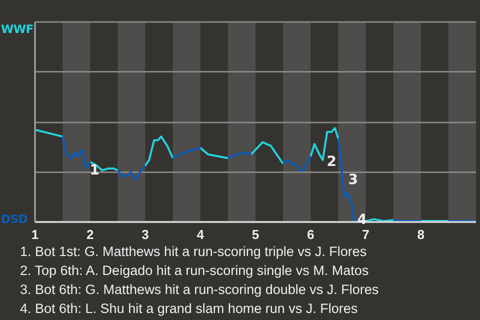 This screenshot has width=480, height=320. What do you see at coordinates (95, 170) in the screenshot?
I see `annotation: 1` at bounding box center [95, 170].